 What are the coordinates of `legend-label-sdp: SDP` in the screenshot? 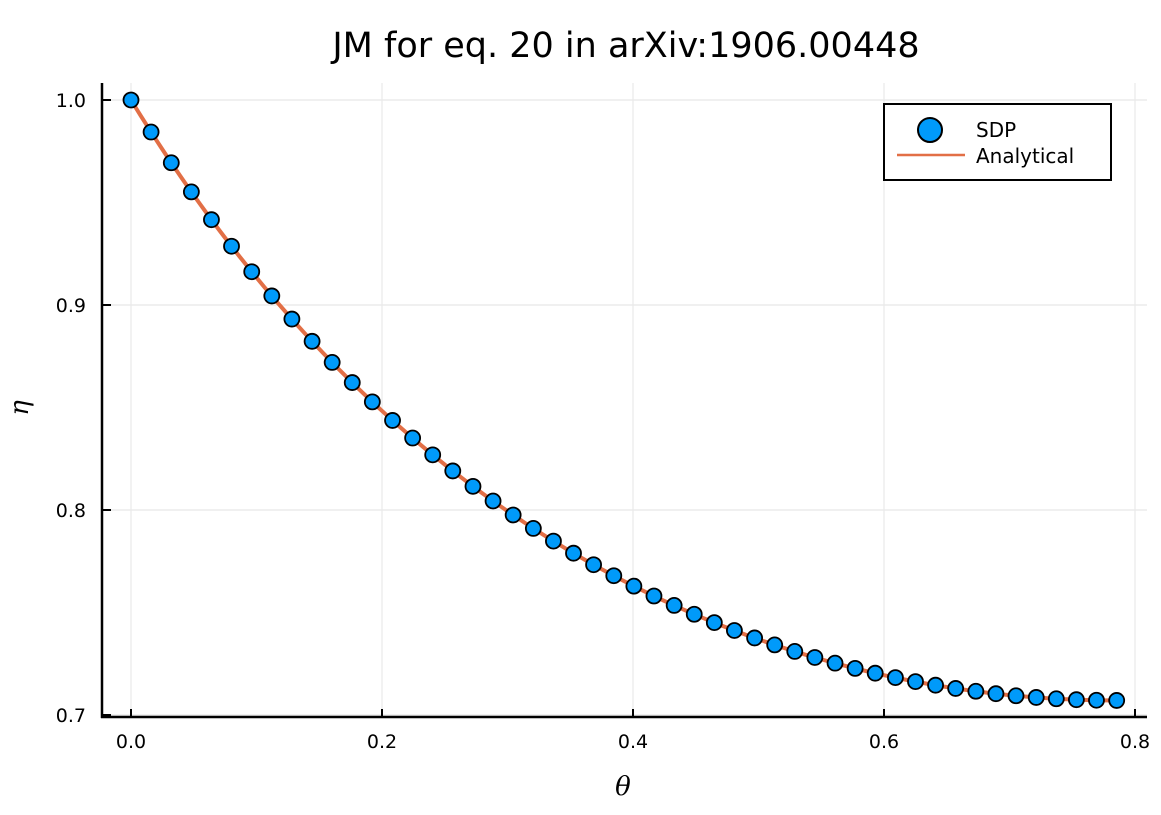 It's located at (996, 130).